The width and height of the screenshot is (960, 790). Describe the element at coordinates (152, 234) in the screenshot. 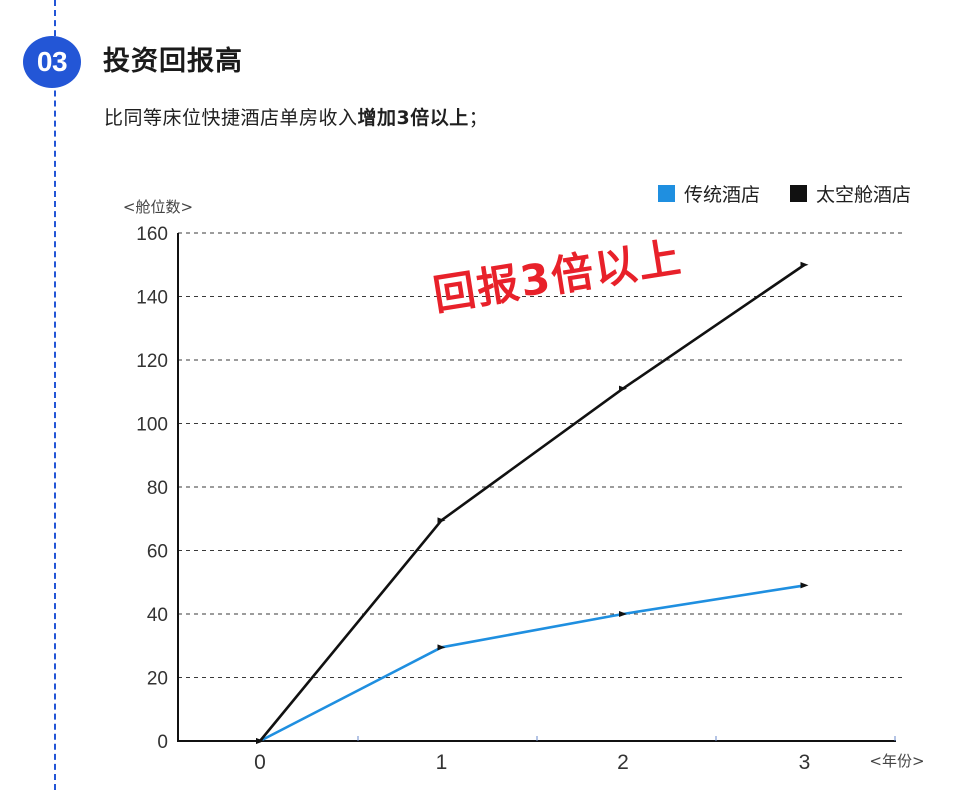

I see `y-tick-label: 160` at that location.